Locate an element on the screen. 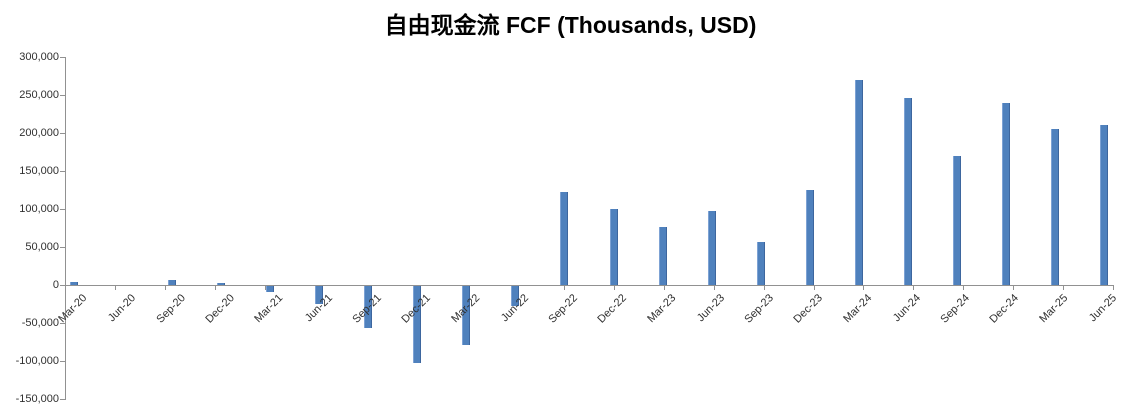  x-tick-label: Sep-22 is located at coordinates (563, 309).